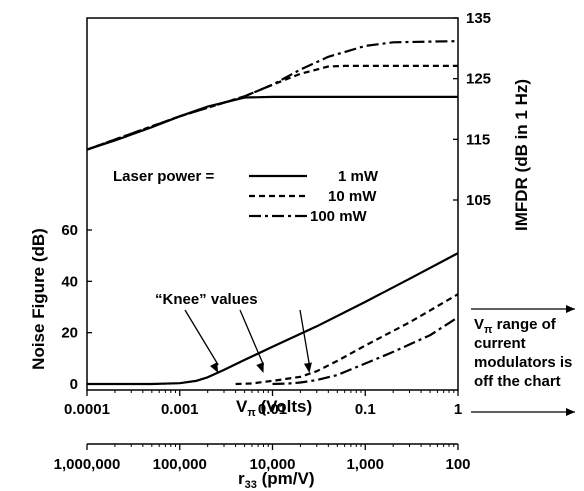 This screenshot has height=491, width=584. Describe the element at coordinates (570, 309) in the screenshot. I see `side-note-arrow-top-head` at that location.